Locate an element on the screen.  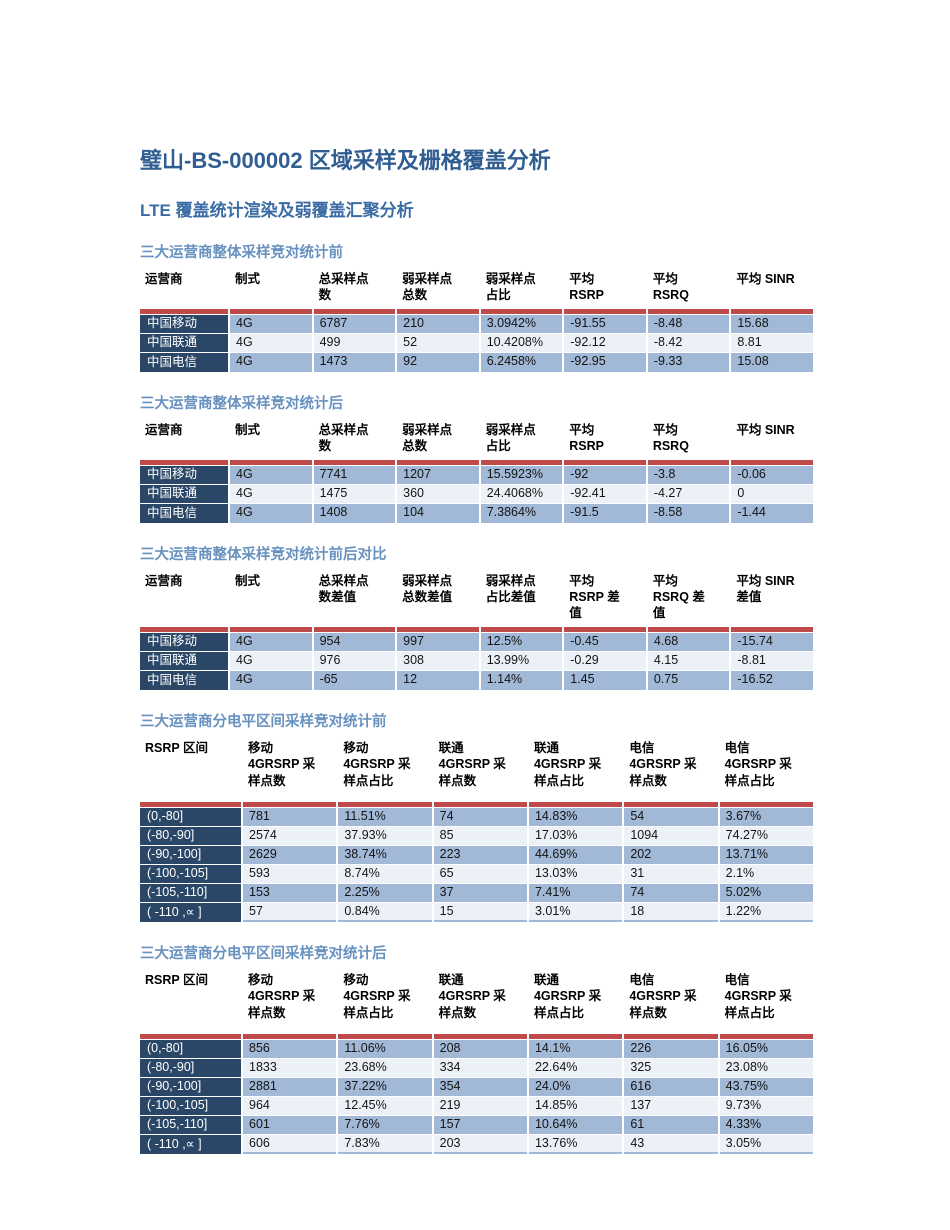
table-row: 中国移动 4G 7741 1207 15.5923% -92 -3.8 -0.06 is located at coordinates (476, 474).